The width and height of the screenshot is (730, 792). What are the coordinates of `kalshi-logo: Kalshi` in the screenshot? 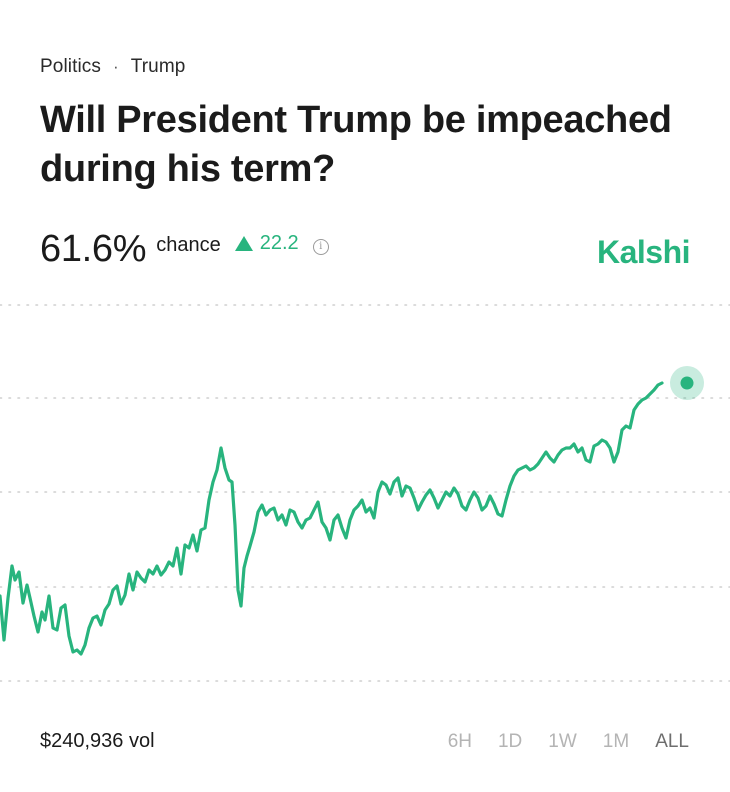 It's located at (643, 252).